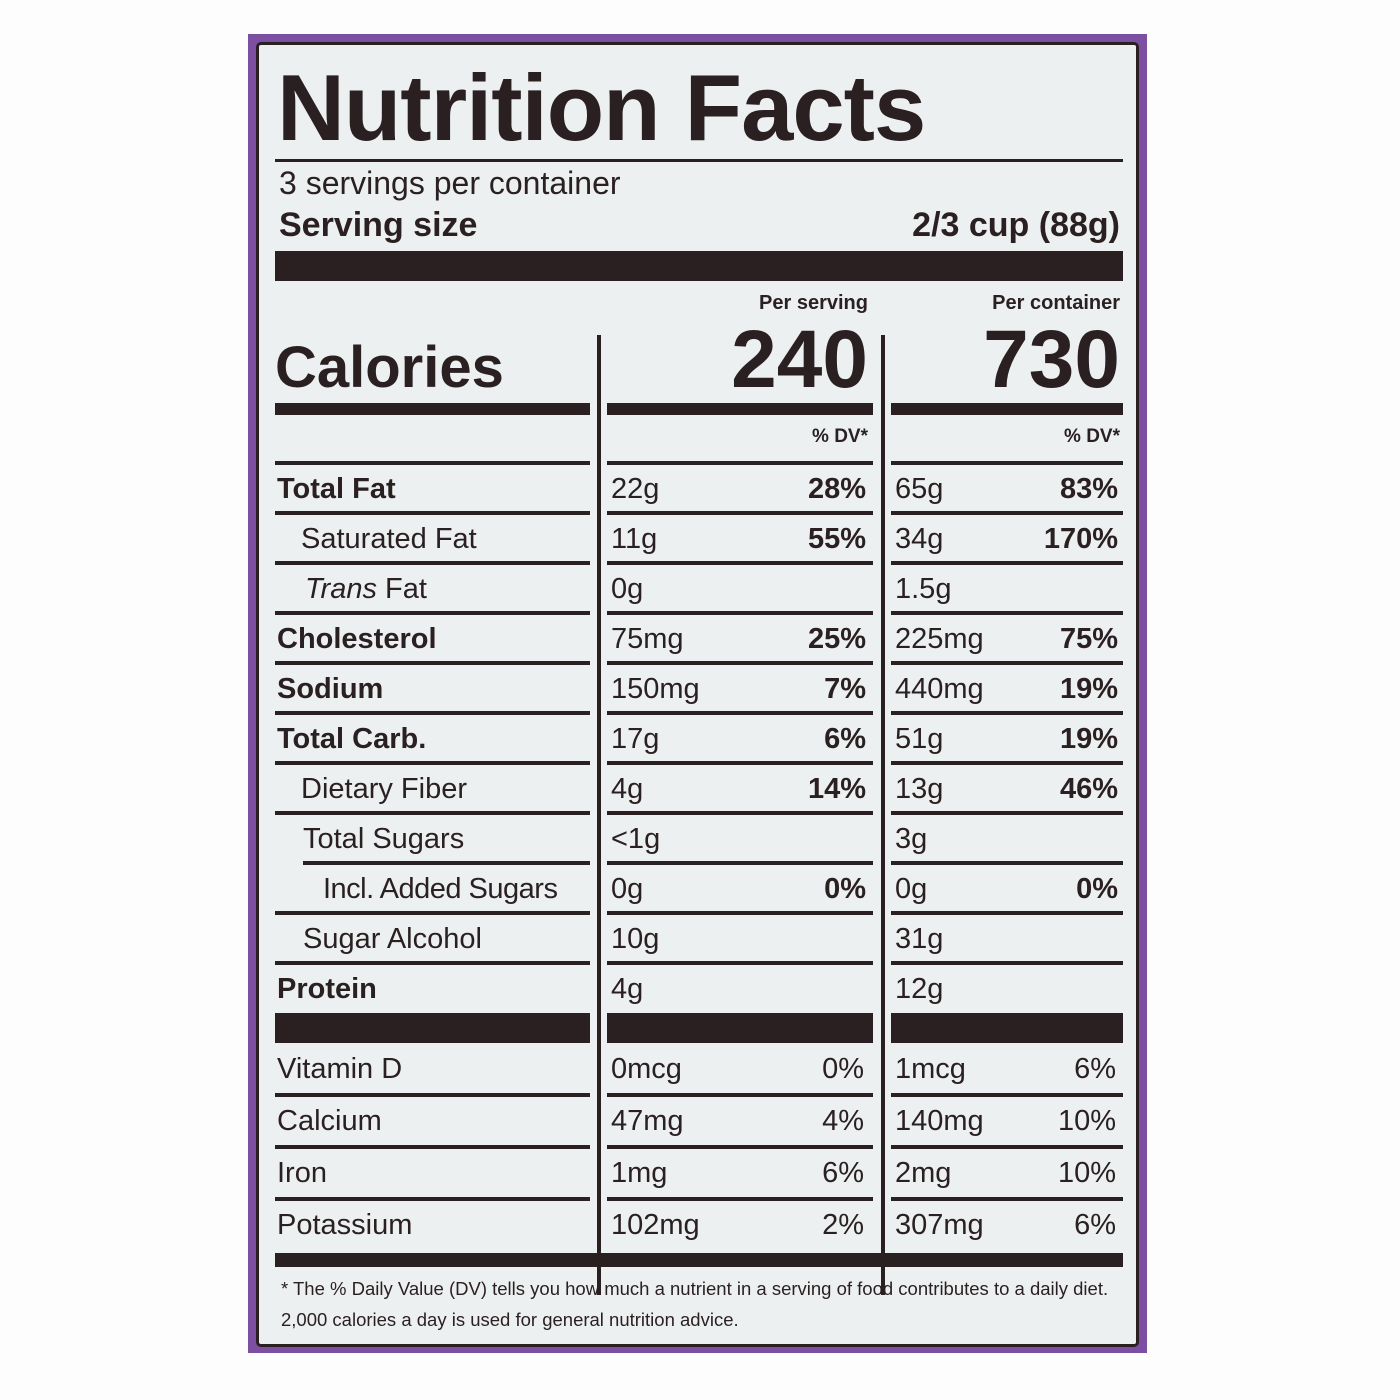 This screenshot has height=1400, width=1400. I want to click on calories-per-serving: 240, so click(799, 359).